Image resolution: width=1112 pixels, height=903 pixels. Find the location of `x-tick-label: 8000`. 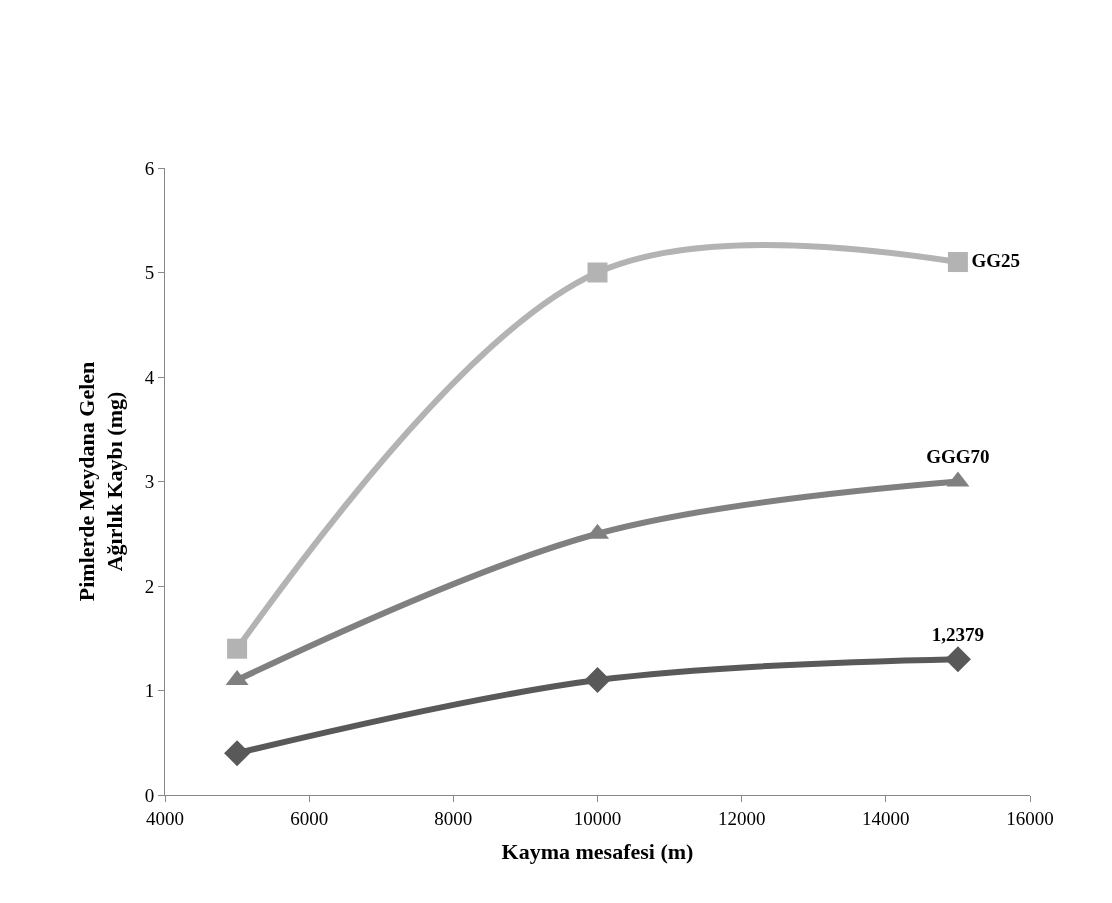

x-tick-label: 8000 is located at coordinates (453, 818).